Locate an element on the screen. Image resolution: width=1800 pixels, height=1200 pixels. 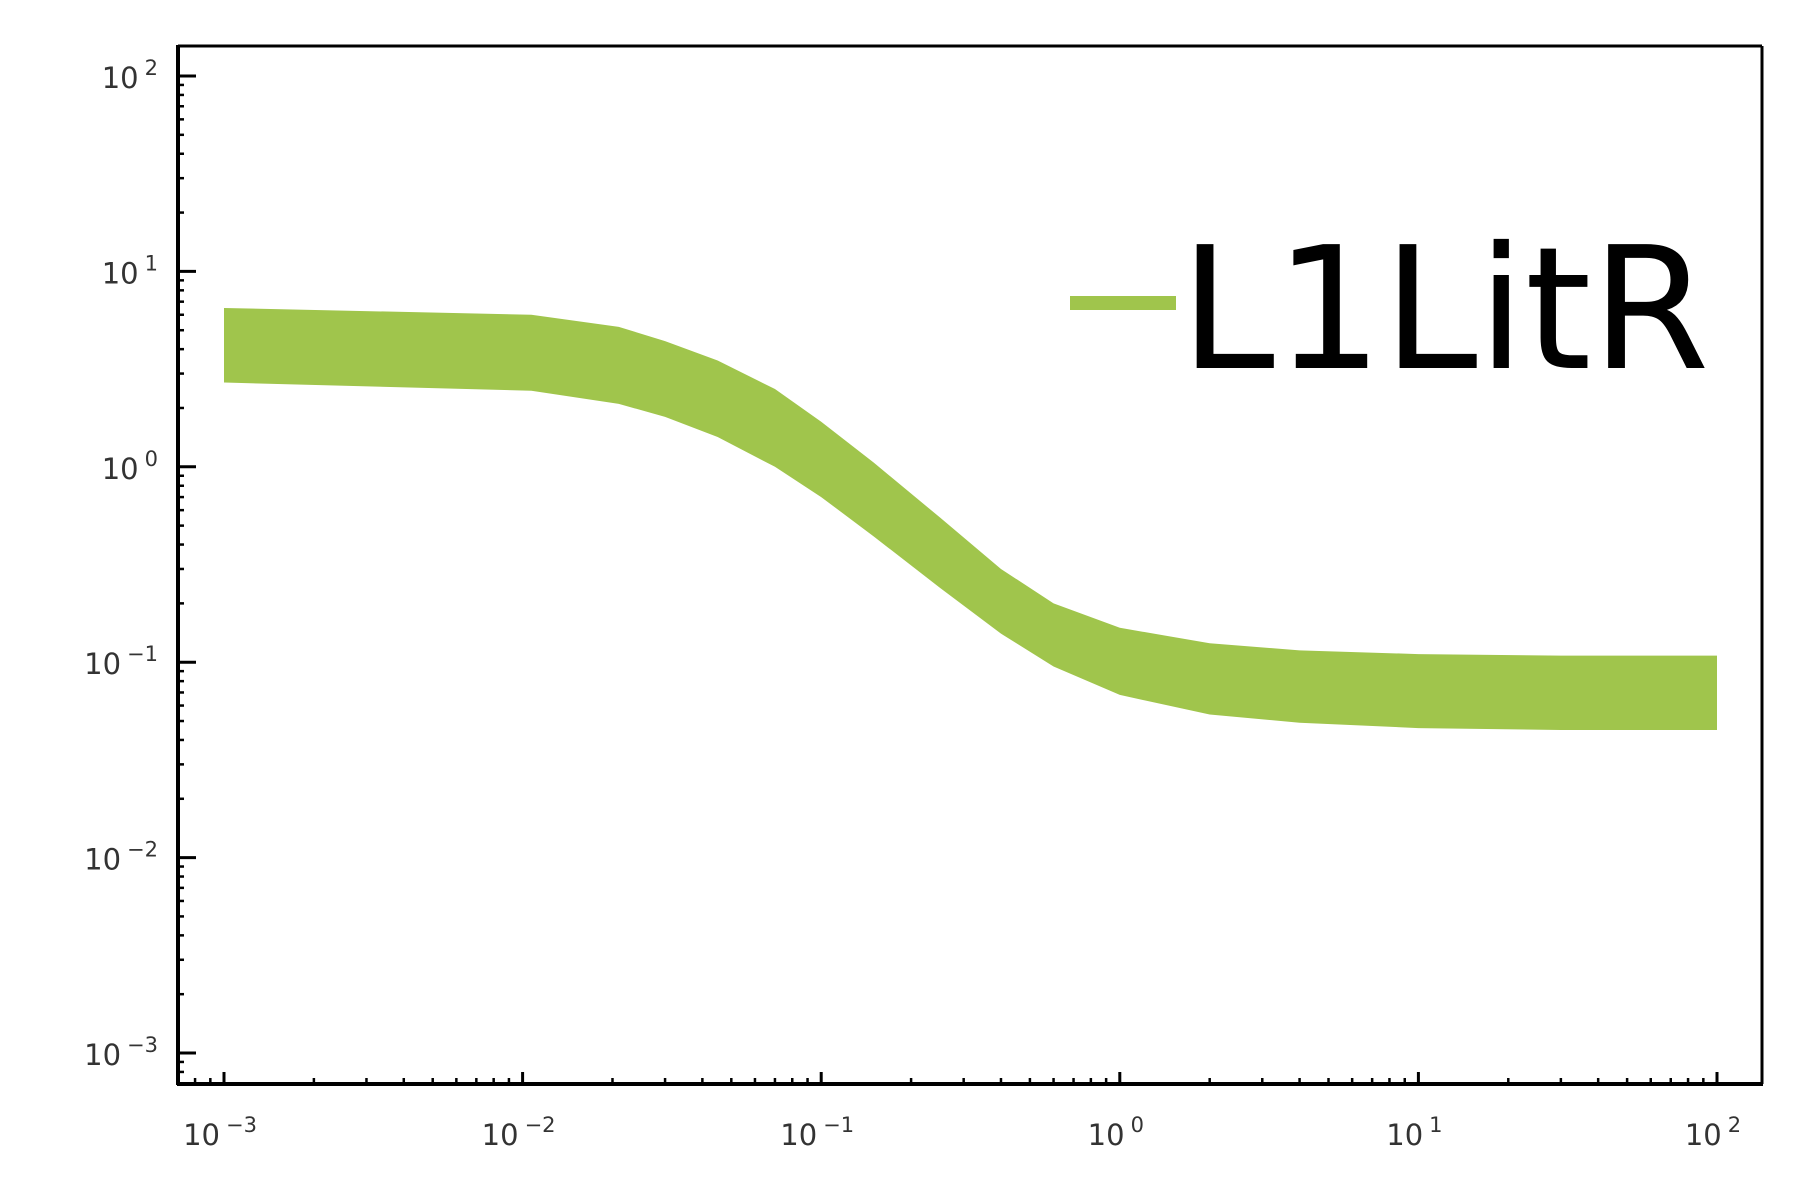
legend: L1LitR is located at coordinates (1390, 310).